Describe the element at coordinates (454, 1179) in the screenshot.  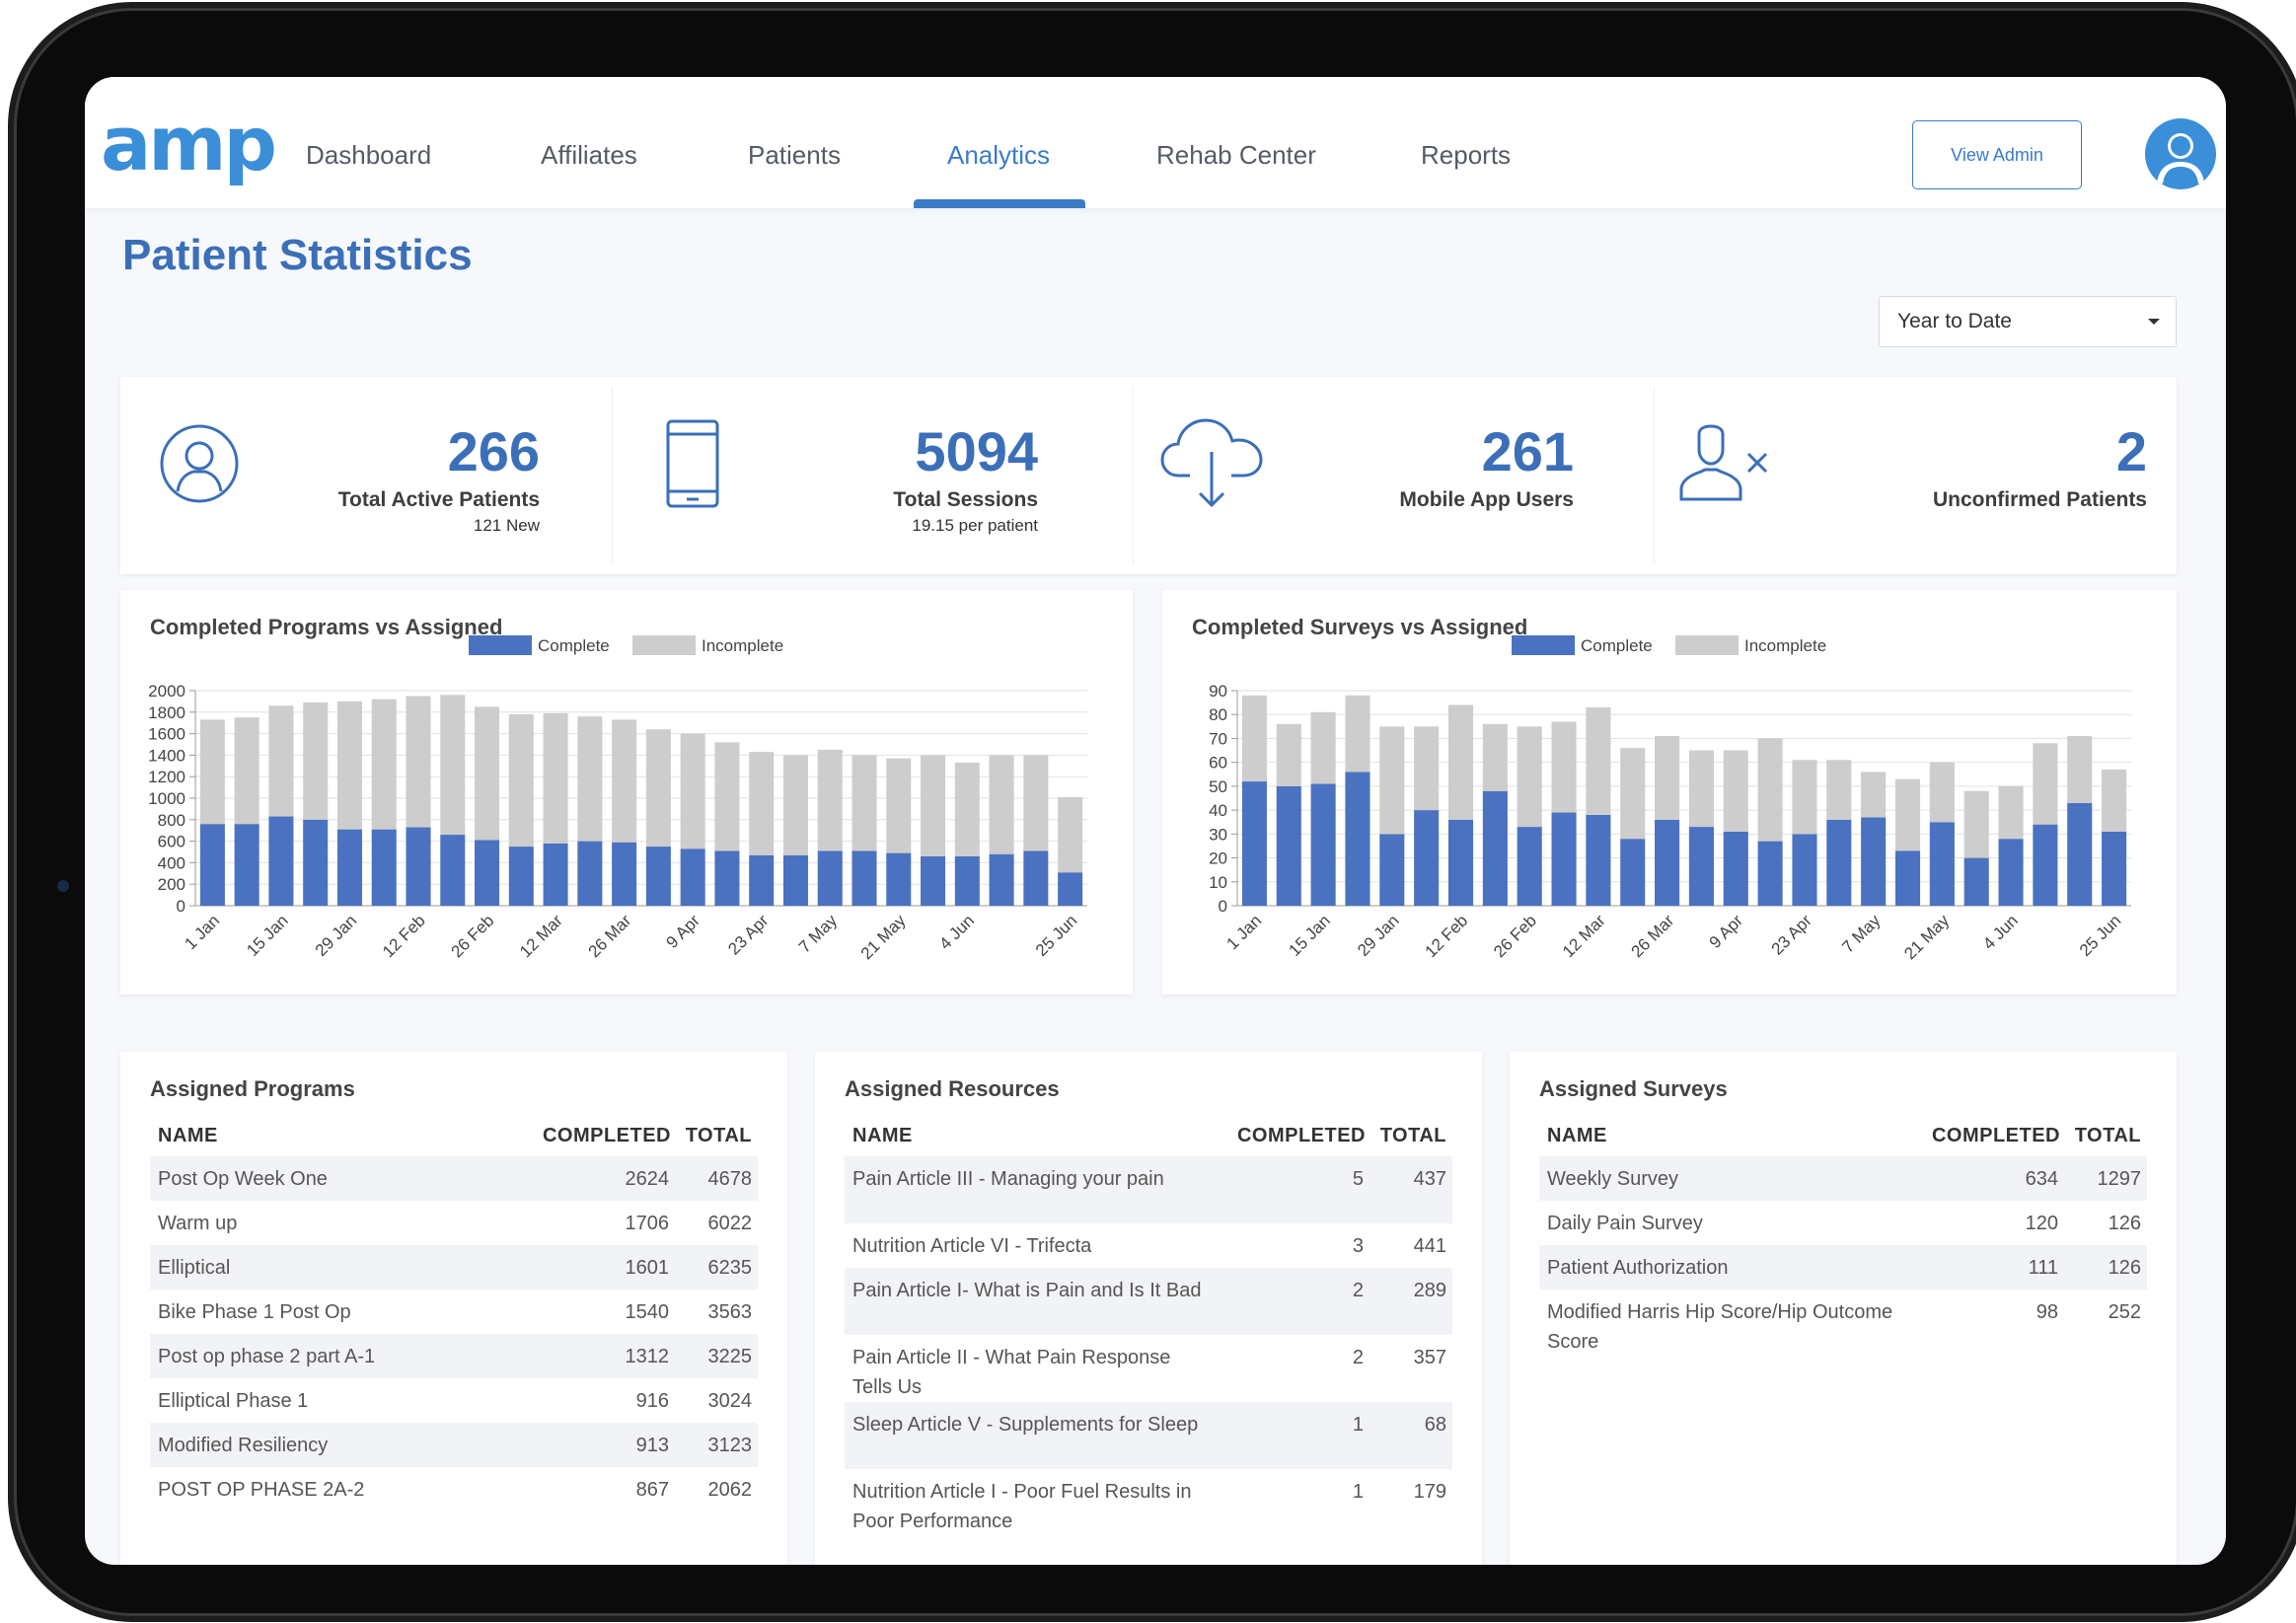
I see `table-row: Post Op Week One 2624 4678` at that location.